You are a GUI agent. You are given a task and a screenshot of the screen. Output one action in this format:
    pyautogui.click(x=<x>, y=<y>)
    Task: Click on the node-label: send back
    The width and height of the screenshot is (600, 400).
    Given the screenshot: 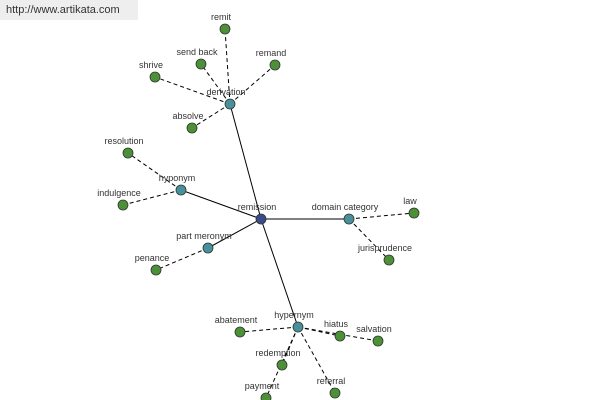 What is the action you would take?
    pyautogui.click(x=197, y=52)
    